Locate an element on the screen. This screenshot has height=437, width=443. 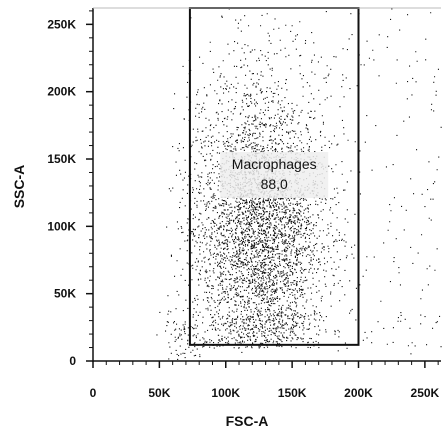
x-axis-title: FSC-A is located at coordinates (247, 421).